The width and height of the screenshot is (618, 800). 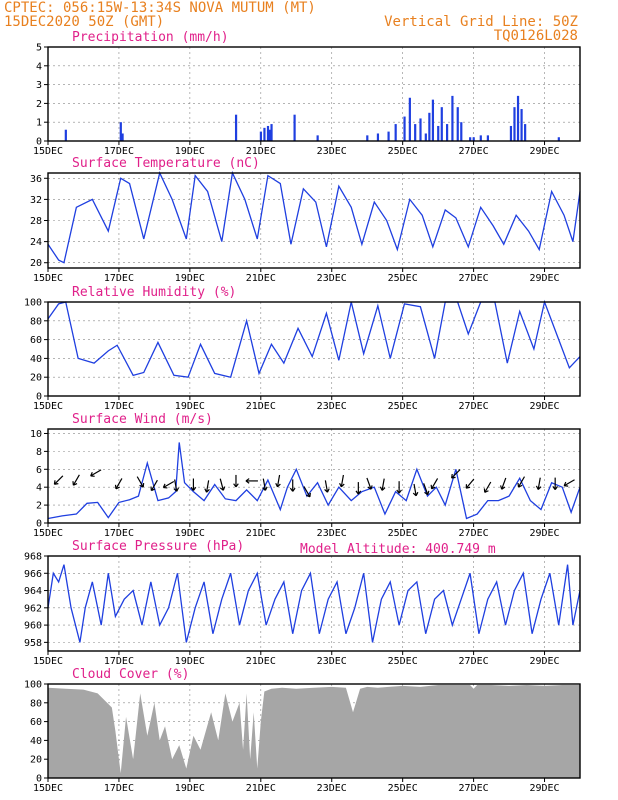 I want to click on y-tick-label: 24, so click(x=36, y=242).